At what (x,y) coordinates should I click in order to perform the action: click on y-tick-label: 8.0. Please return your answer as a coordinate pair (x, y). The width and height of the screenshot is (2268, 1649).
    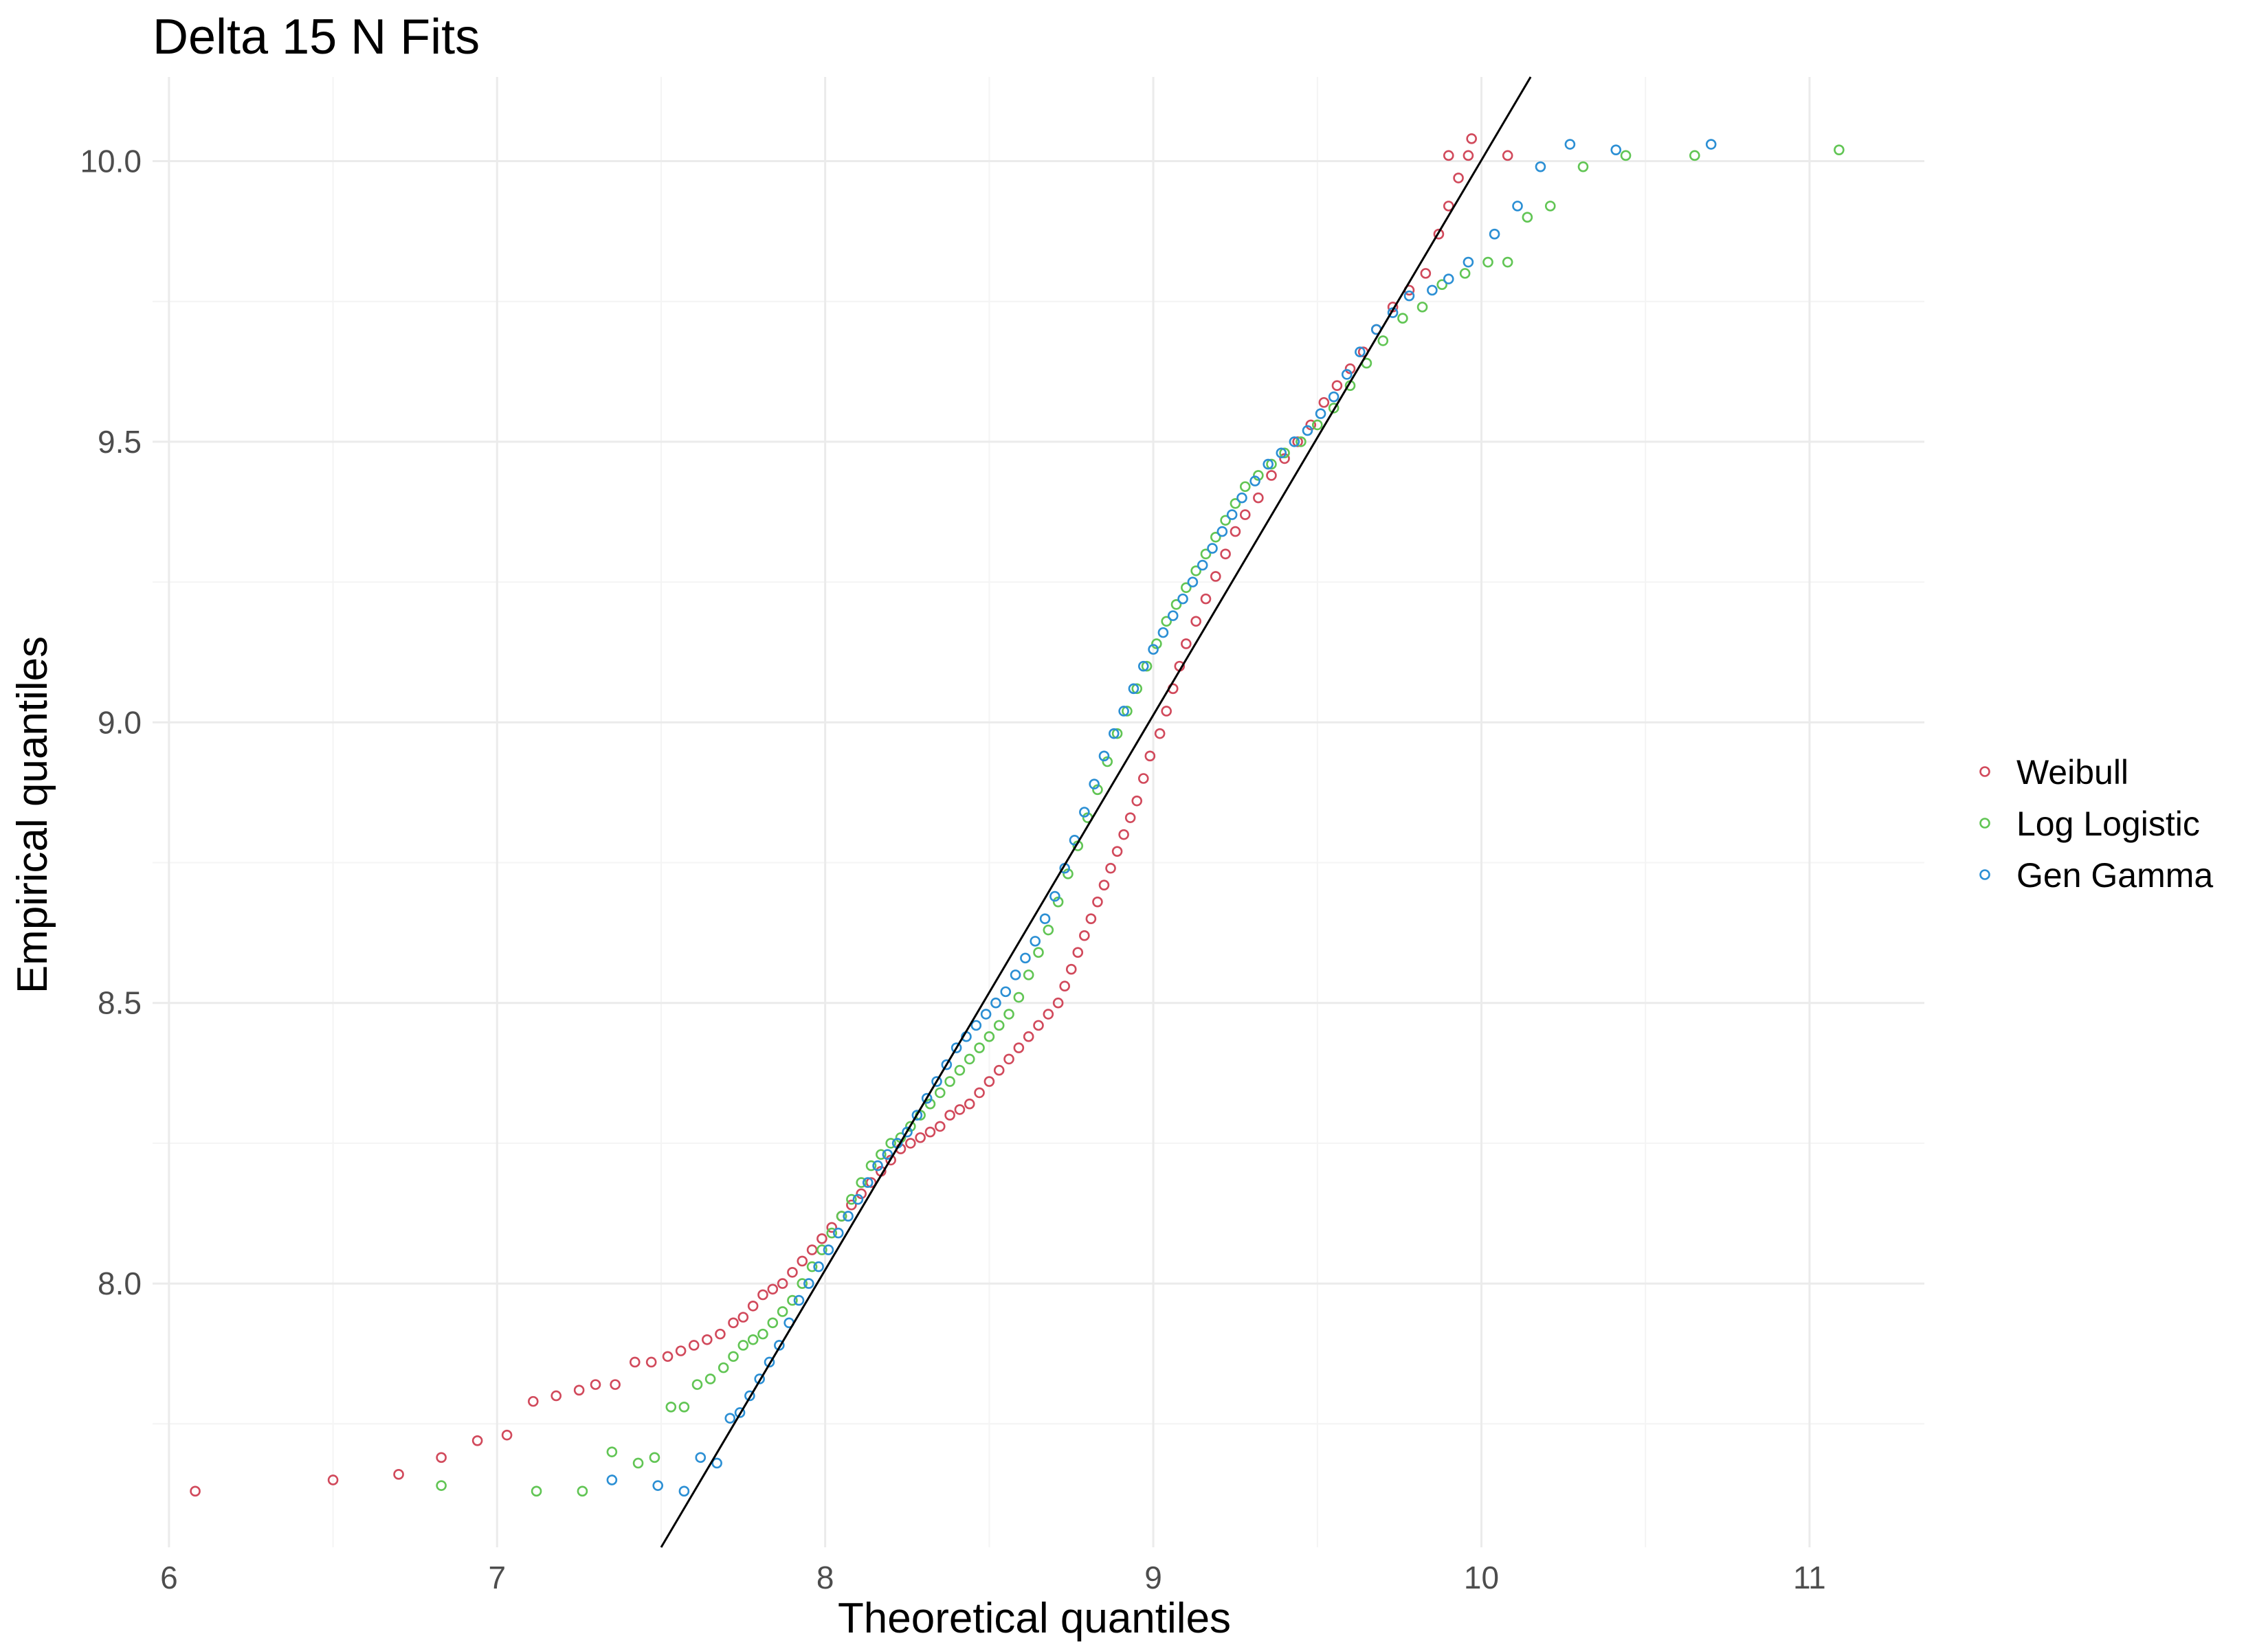
    Looking at the image, I should click on (120, 1283).